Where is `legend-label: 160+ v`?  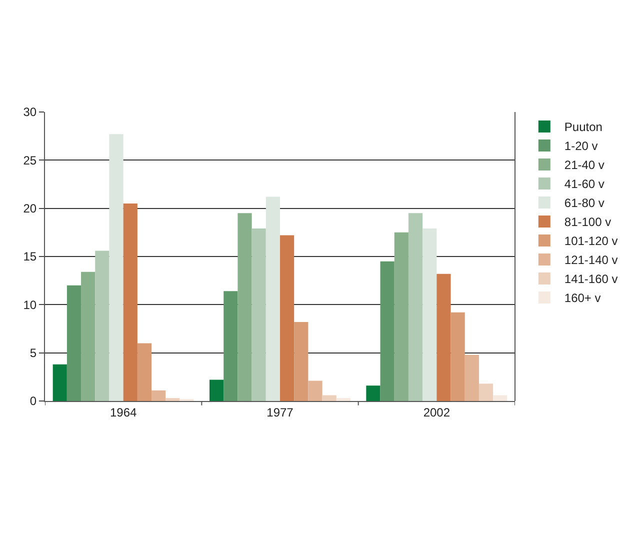
legend-label: 160+ v is located at coordinates (582, 298).